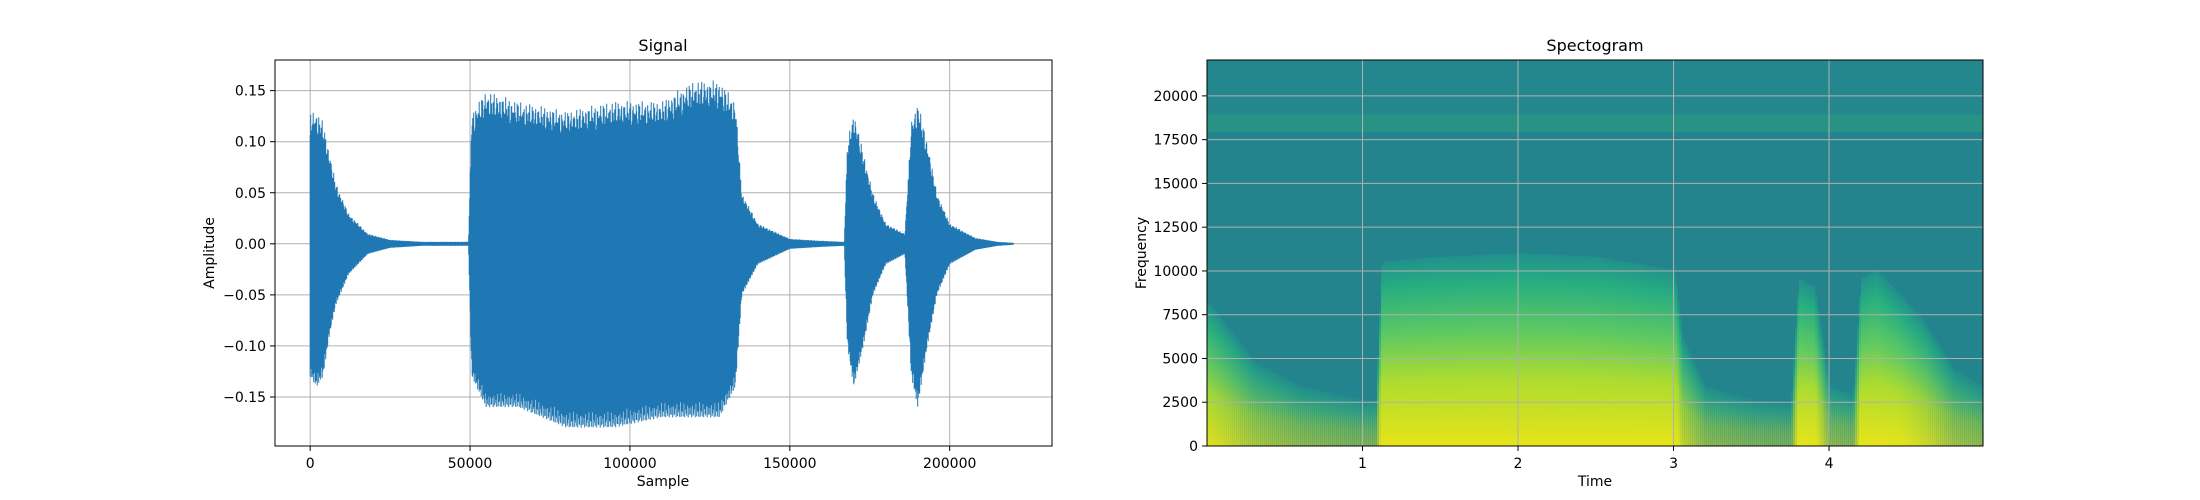  Describe the element at coordinates (1193, 447) in the screenshot. I see `spectrogram-ytick-label: 0` at that location.